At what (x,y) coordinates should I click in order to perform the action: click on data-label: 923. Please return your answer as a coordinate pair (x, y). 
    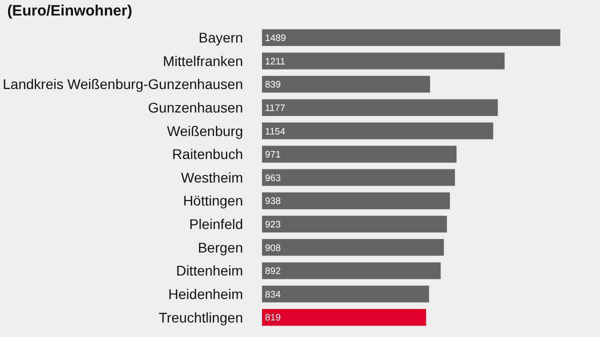
    Looking at the image, I should click on (273, 224).